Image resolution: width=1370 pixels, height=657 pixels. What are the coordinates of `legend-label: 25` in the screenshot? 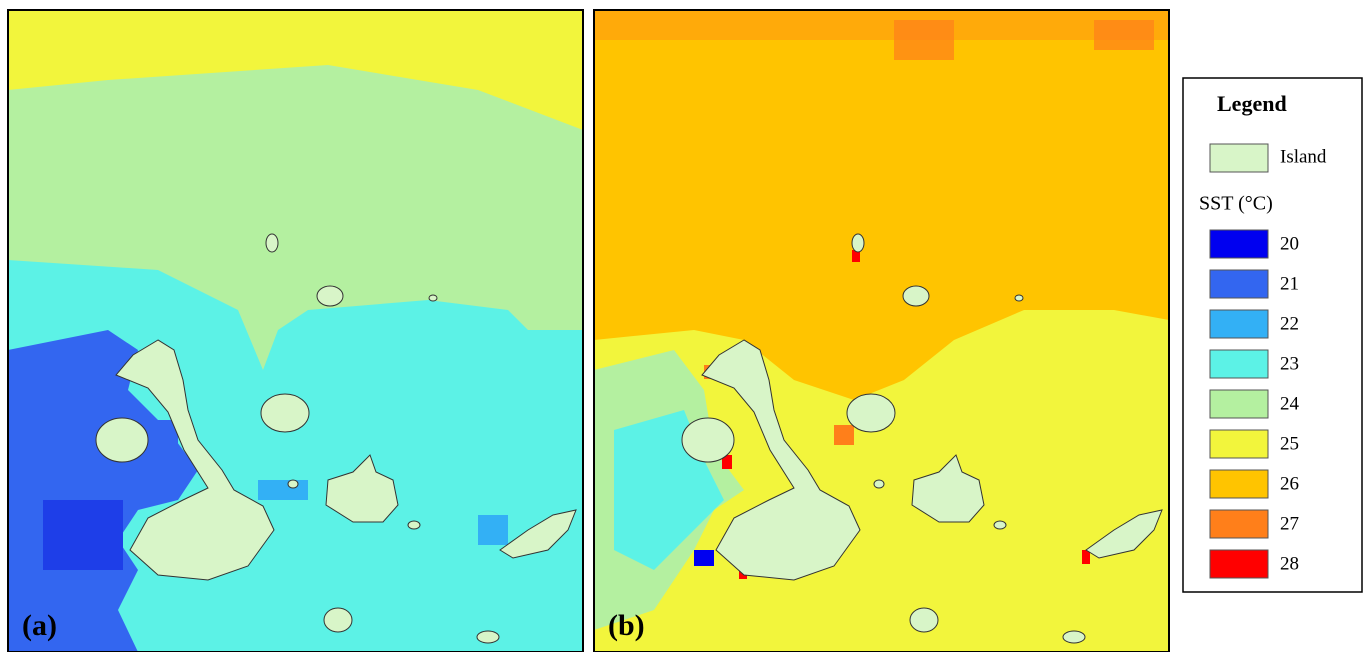 It's located at (1289, 443).